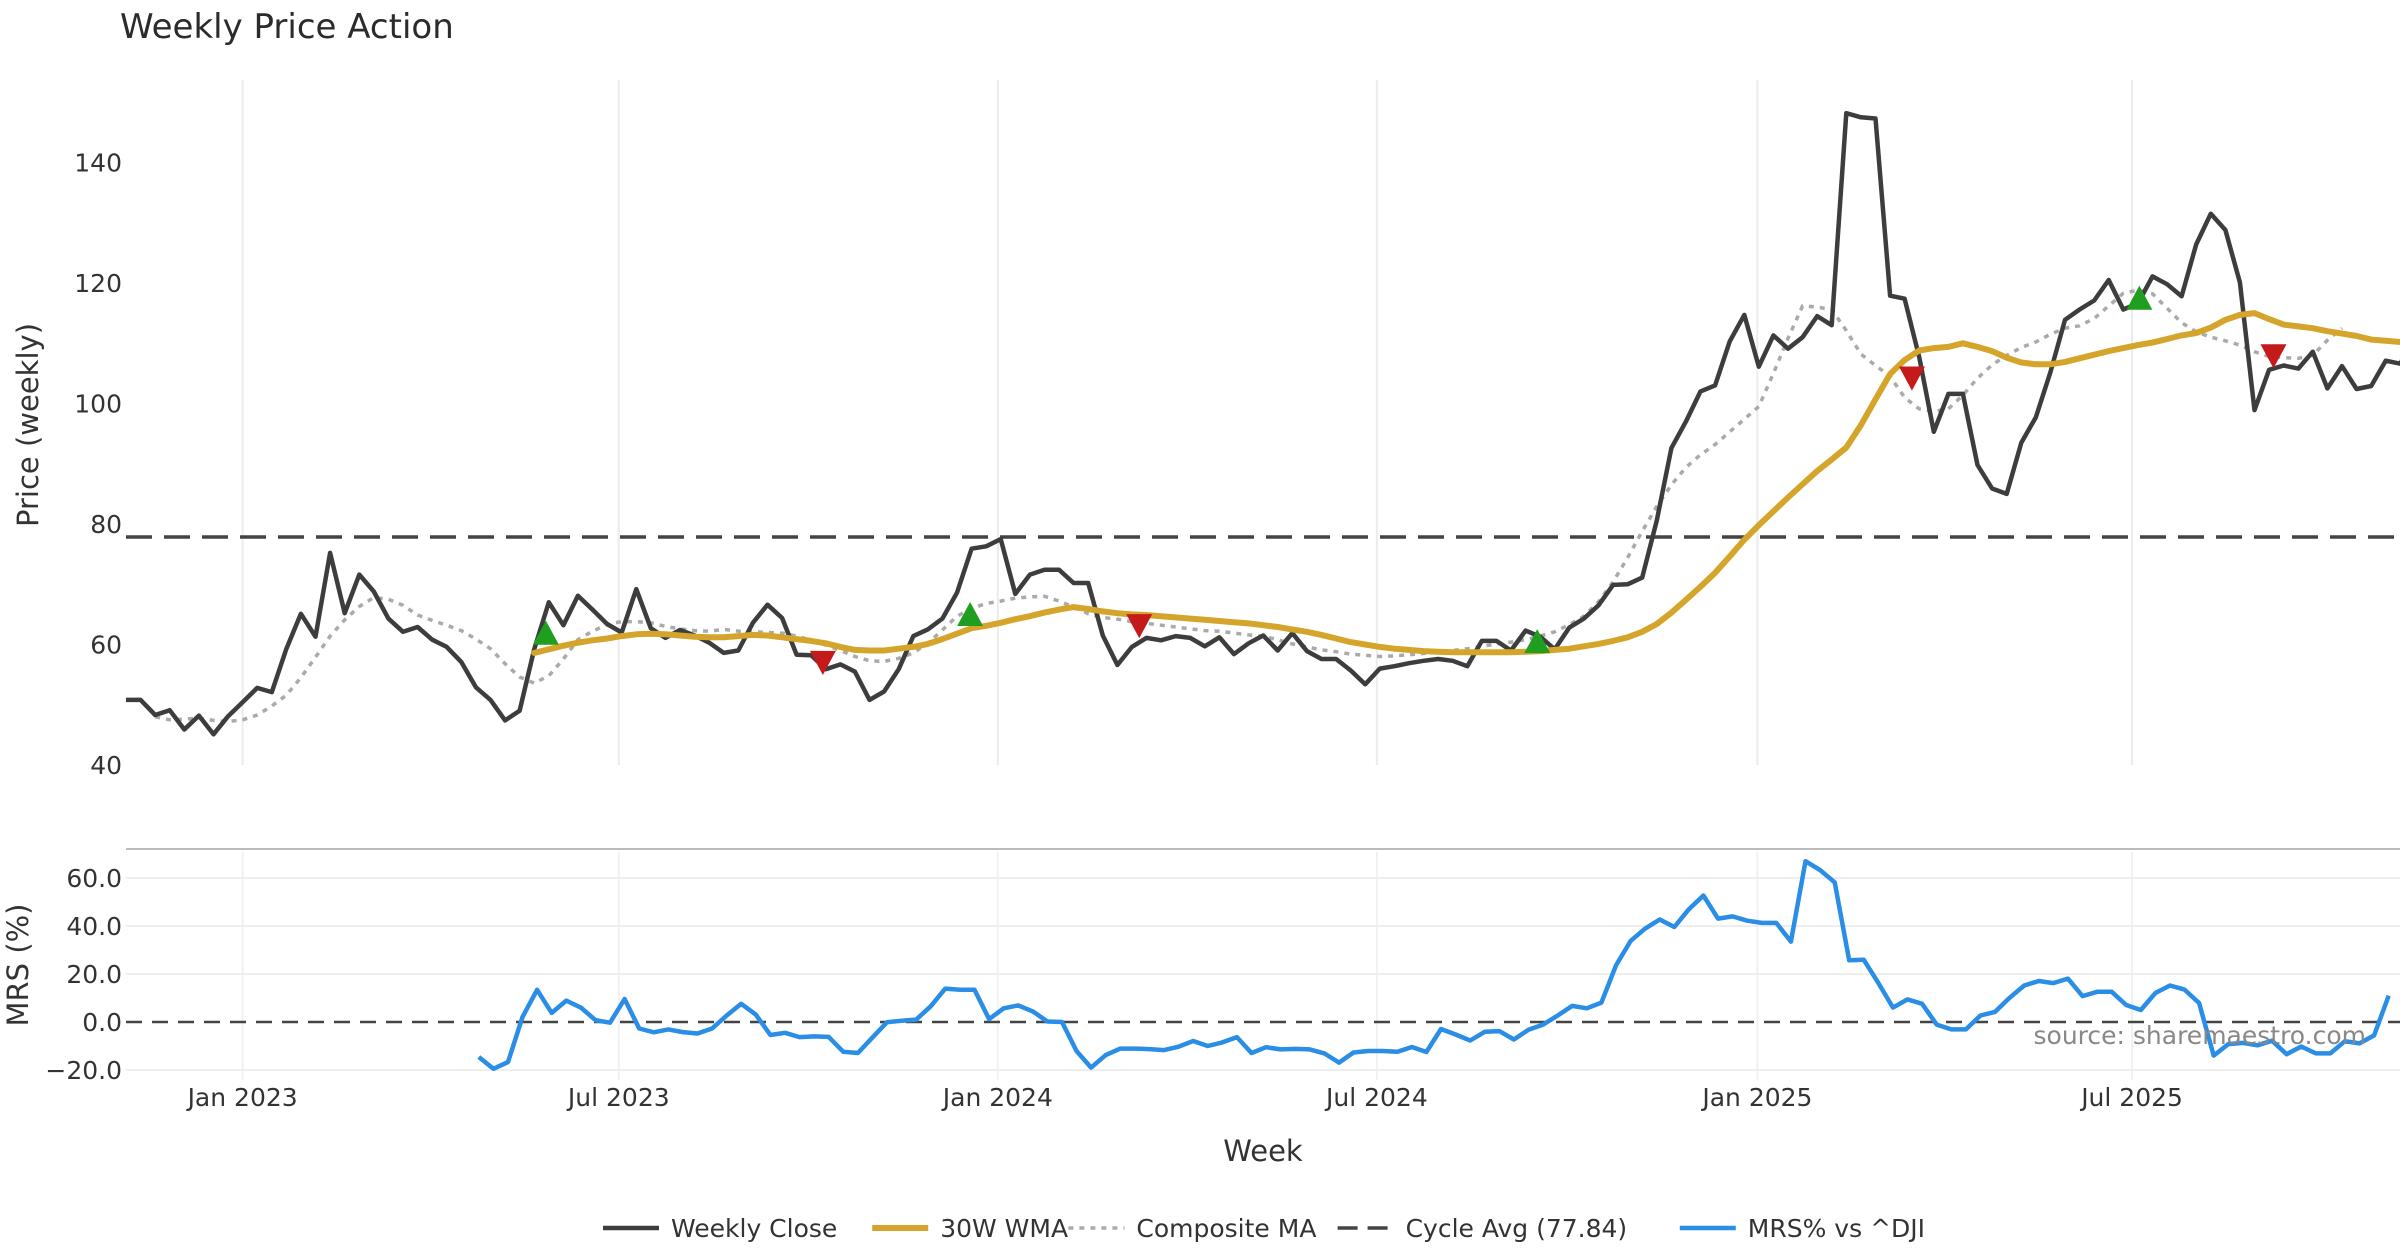 This screenshot has height=1260, width=2400. I want to click on legend-label-0: Weekly Close, so click(754, 1228).